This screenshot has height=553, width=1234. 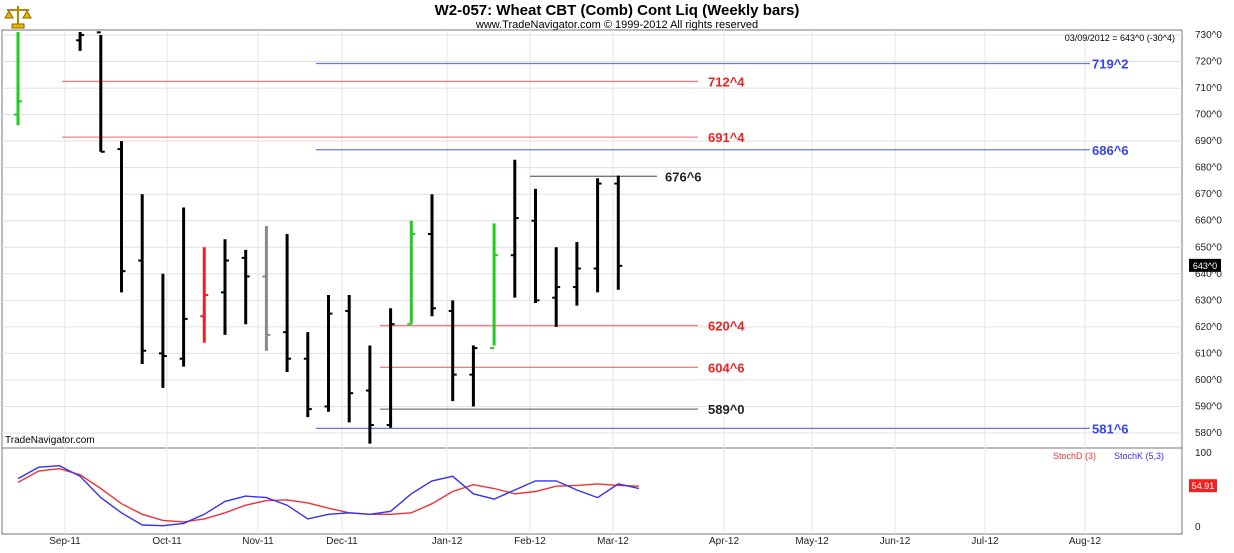 What do you see at coordinates (726, 367) in the screenshot?
I see `level-label: 604^6` at bounding box center [726, 367].